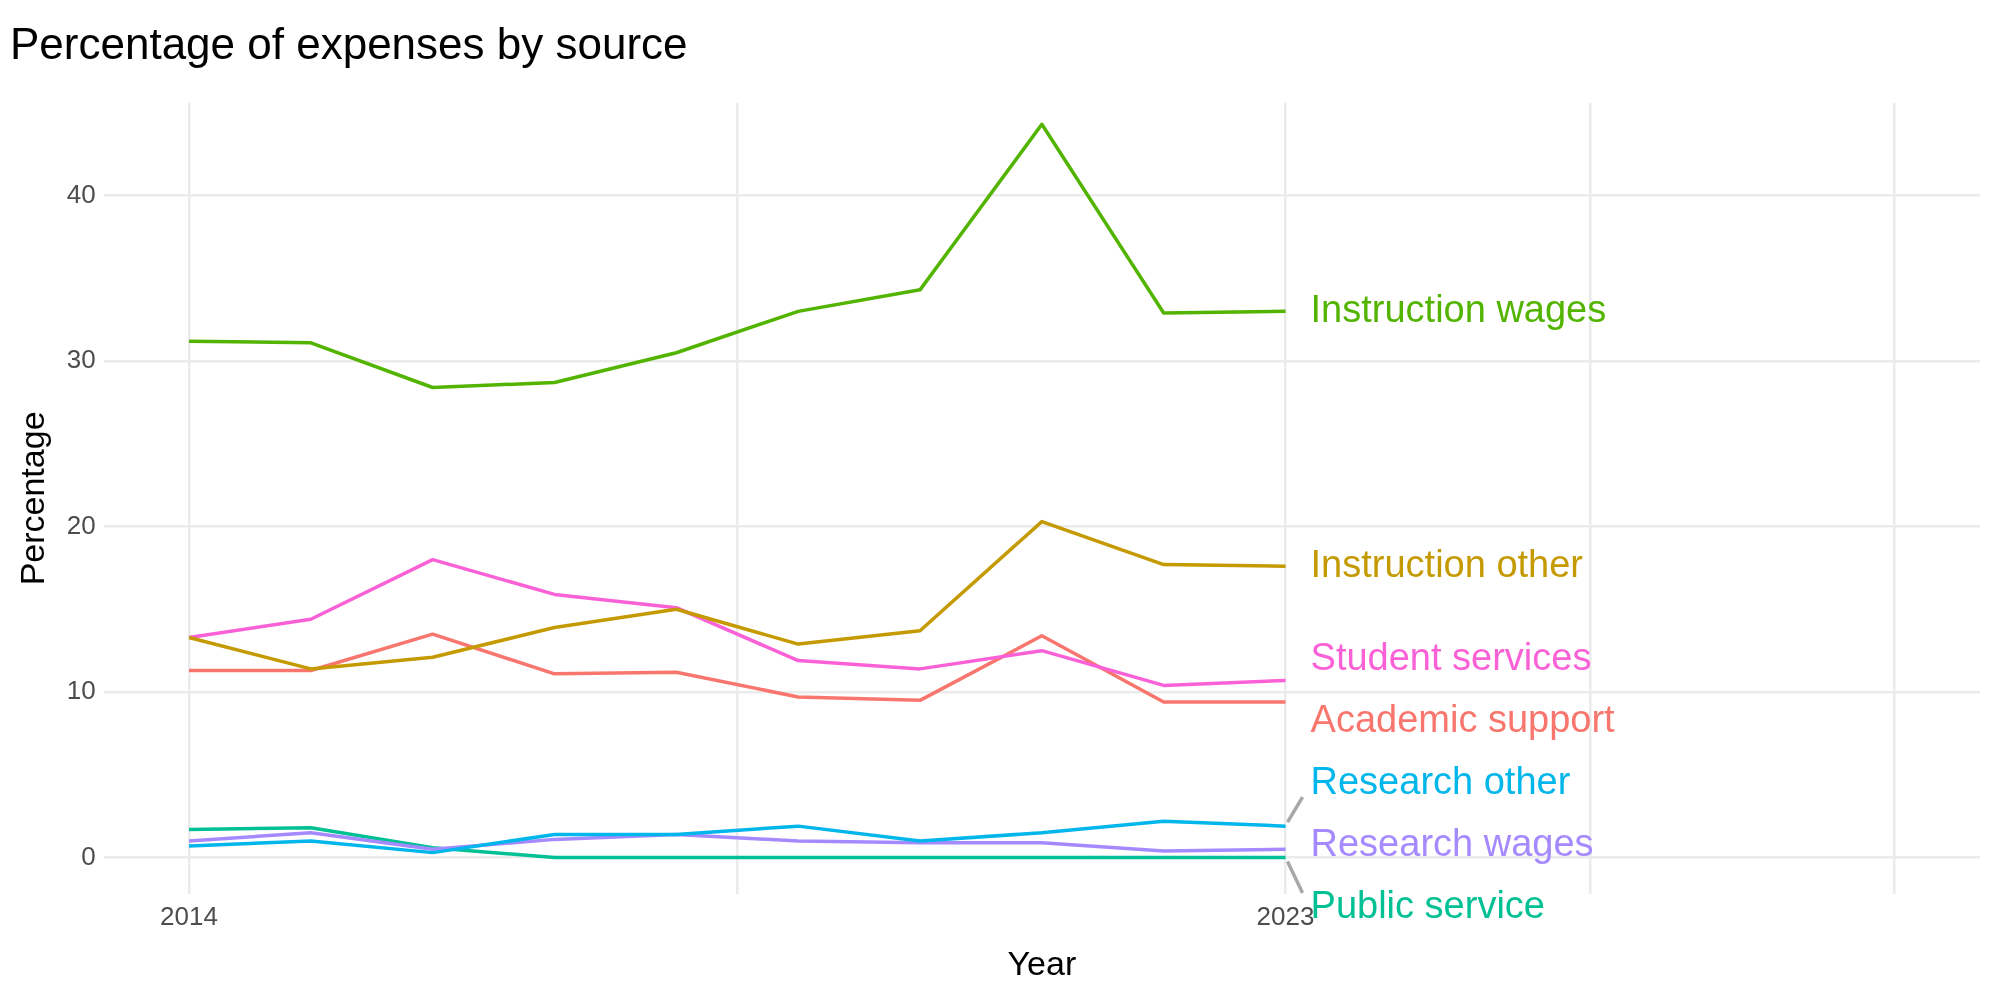 This screenshot has height=1000, width=2000. Describe the element at coordinates (1440, 780) in the screenshot. I see `series-label: Research other` at that location.